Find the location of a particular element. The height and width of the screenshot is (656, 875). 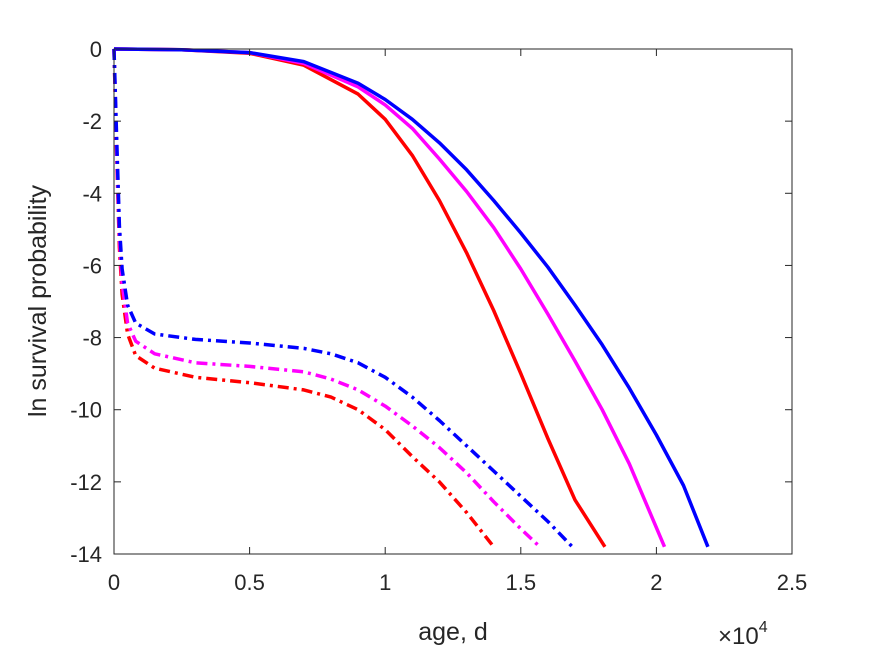

x-exponent-symbol: × is located at coordinates (725, 636).